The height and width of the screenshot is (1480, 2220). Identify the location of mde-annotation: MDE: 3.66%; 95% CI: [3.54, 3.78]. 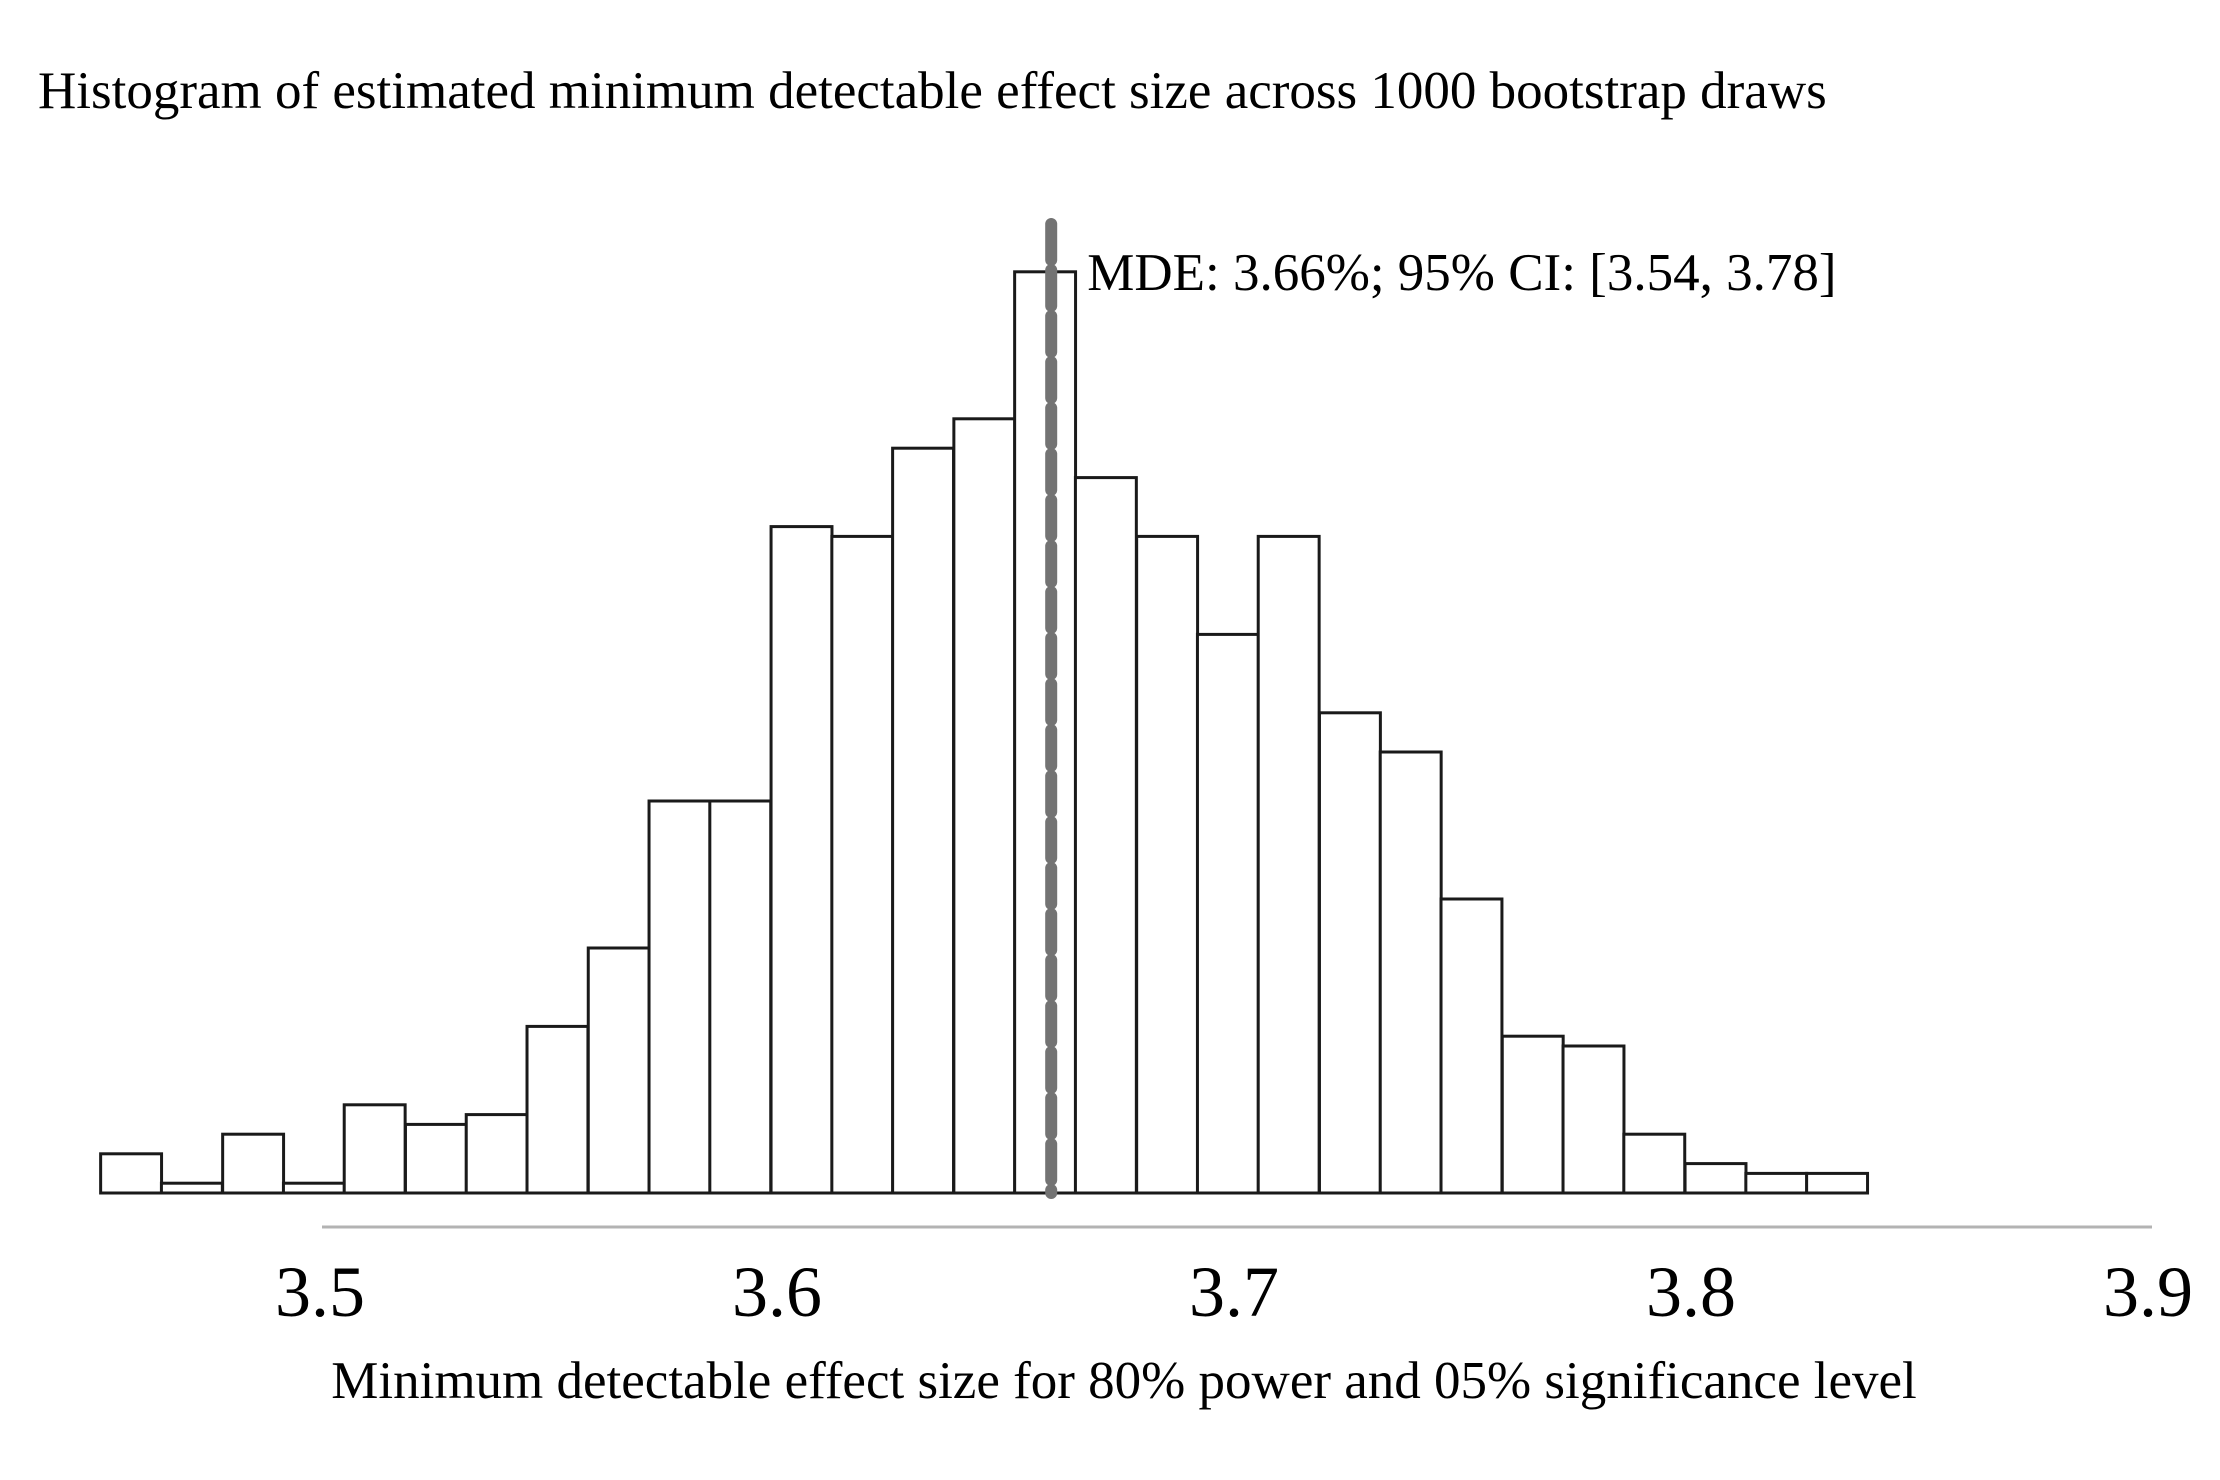
(1461, 273).